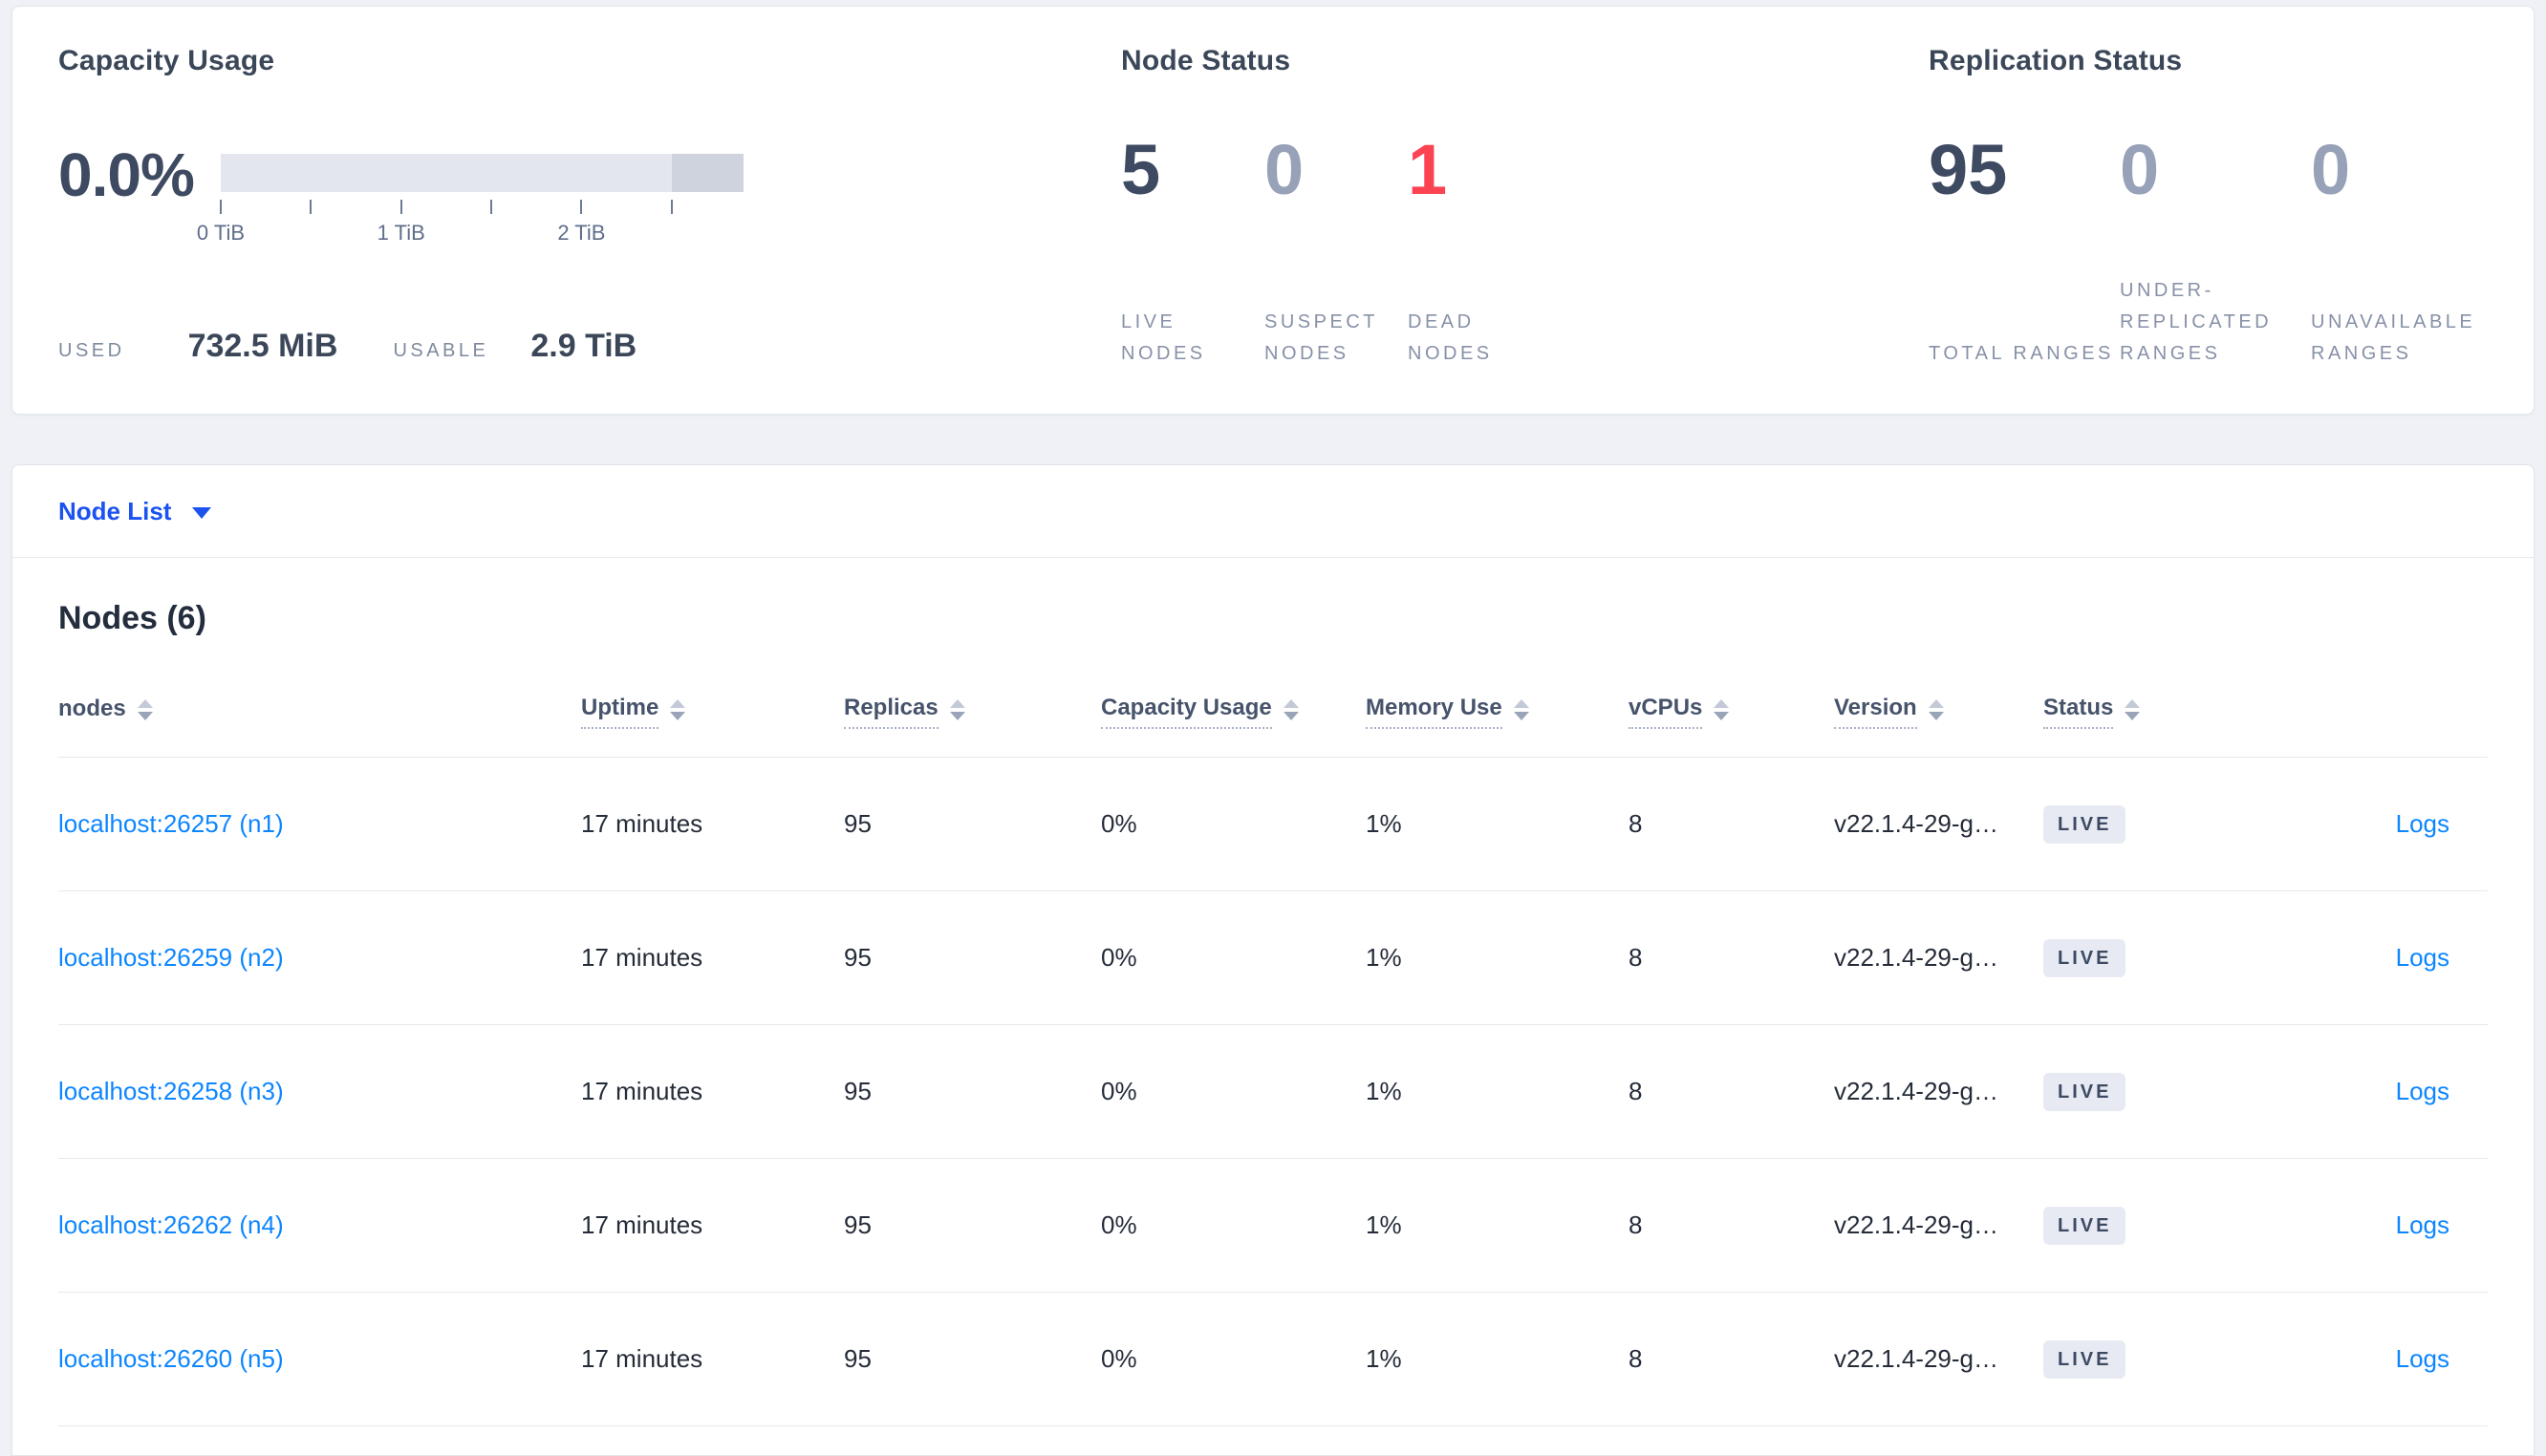 This screenshot has width=2546, height=1456. I want to click on sortable-header: Memory Use, so click(1447, 712).